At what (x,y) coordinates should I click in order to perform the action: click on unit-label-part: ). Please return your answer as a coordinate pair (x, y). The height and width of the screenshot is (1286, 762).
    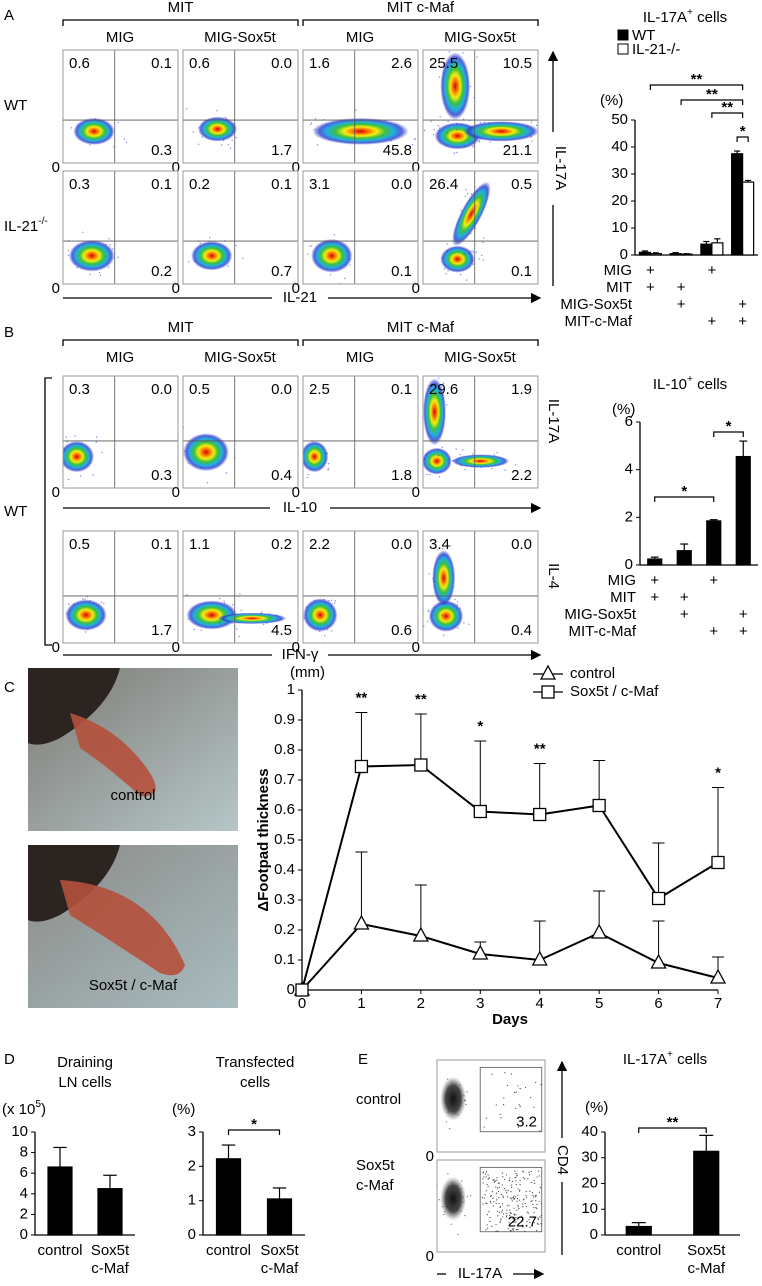
    Looking at the image, I should click on (43, 1109).